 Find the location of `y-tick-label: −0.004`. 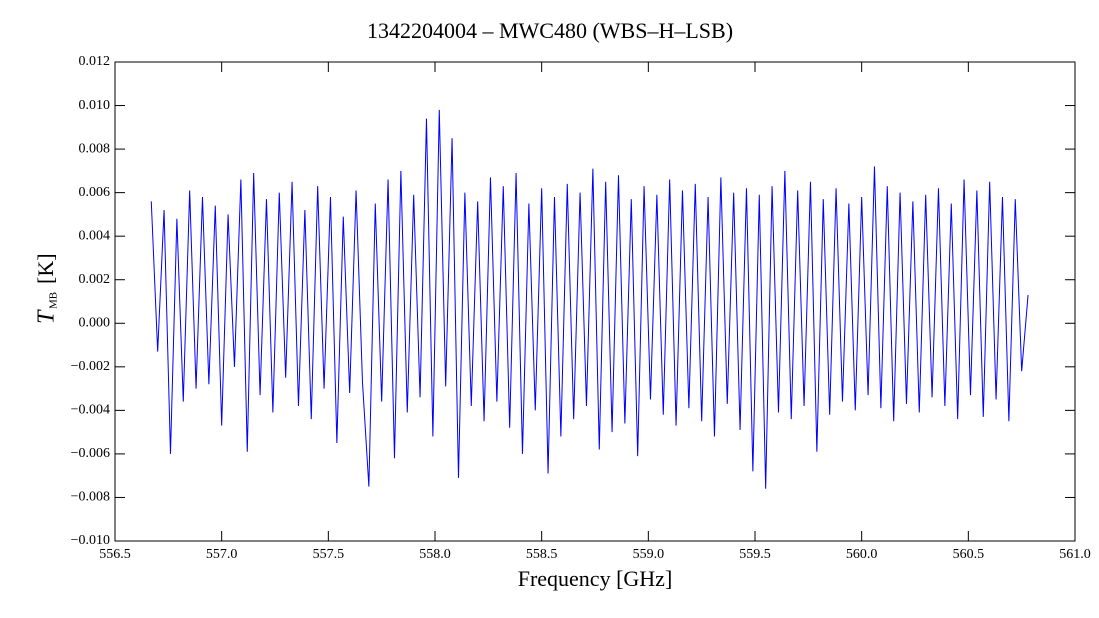

y-tick-label: −0.004 is located at coordinates (90, 410).